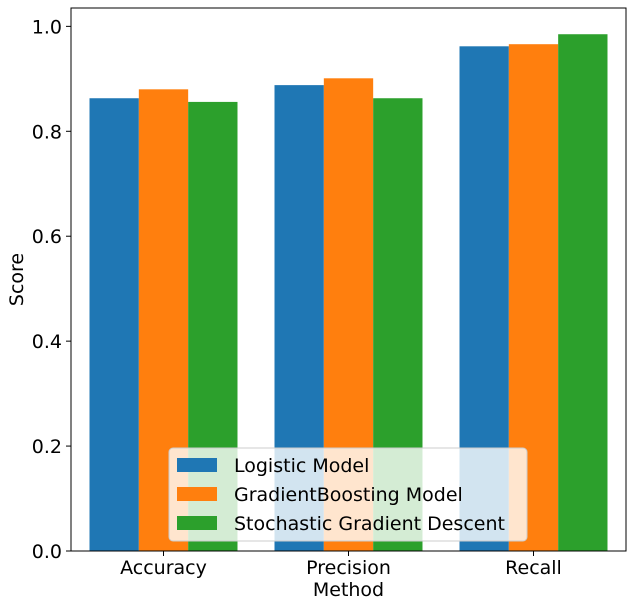 This screenshot has height=607, width=634. I want to click on x-axis-label: Method, so click(348, 590).